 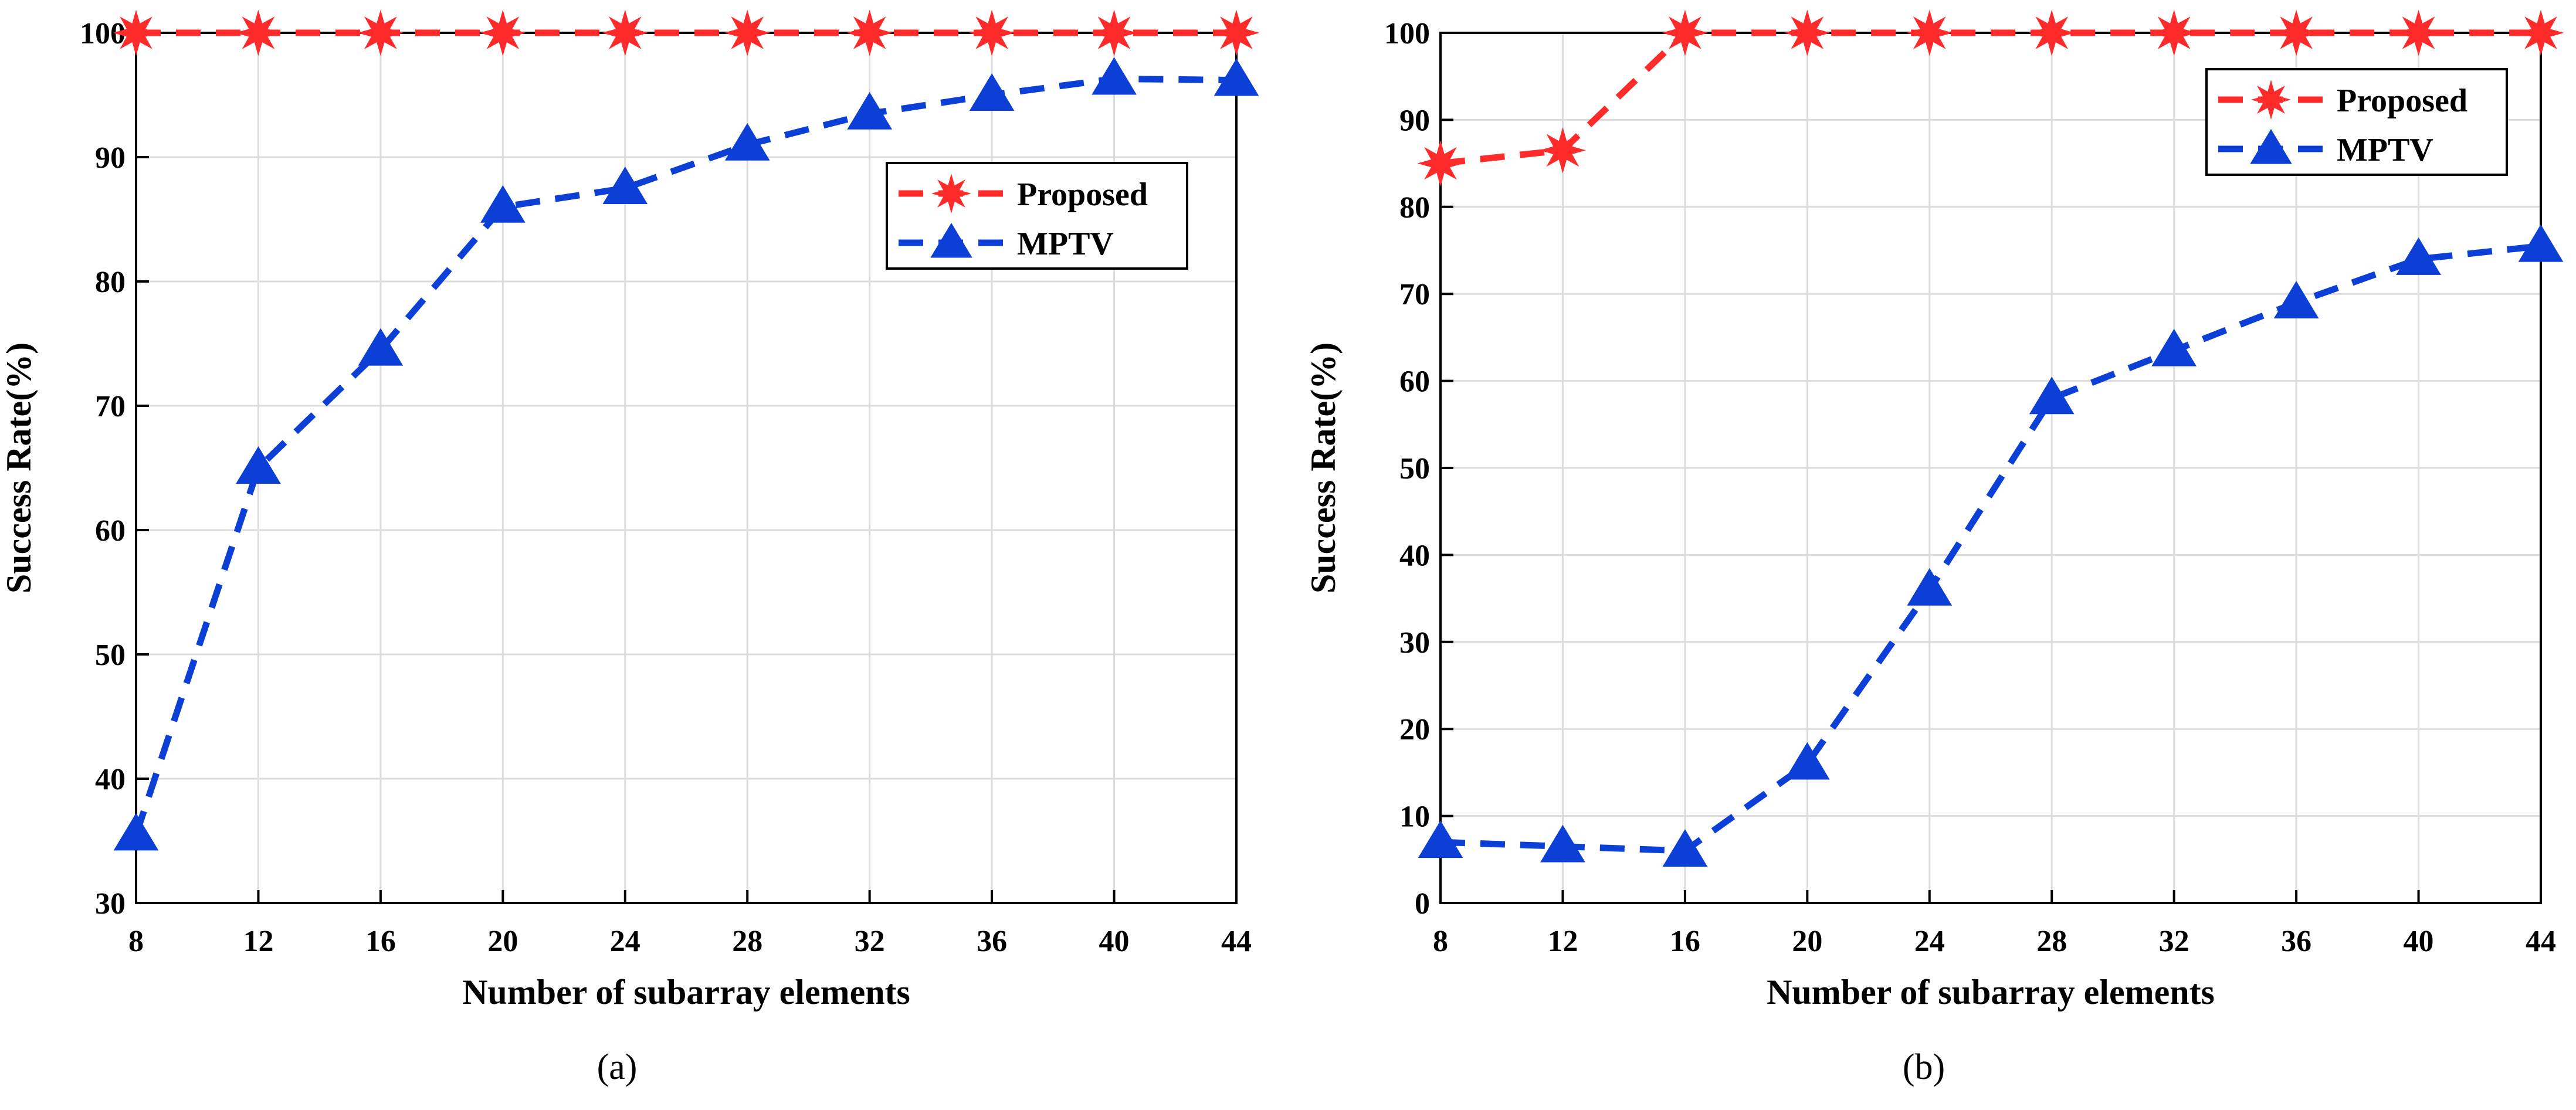 What do you see at coordinates (1407, 33) in the screenshot?
I see `y-tick-label: 100` at bounding box center [1407, 33].